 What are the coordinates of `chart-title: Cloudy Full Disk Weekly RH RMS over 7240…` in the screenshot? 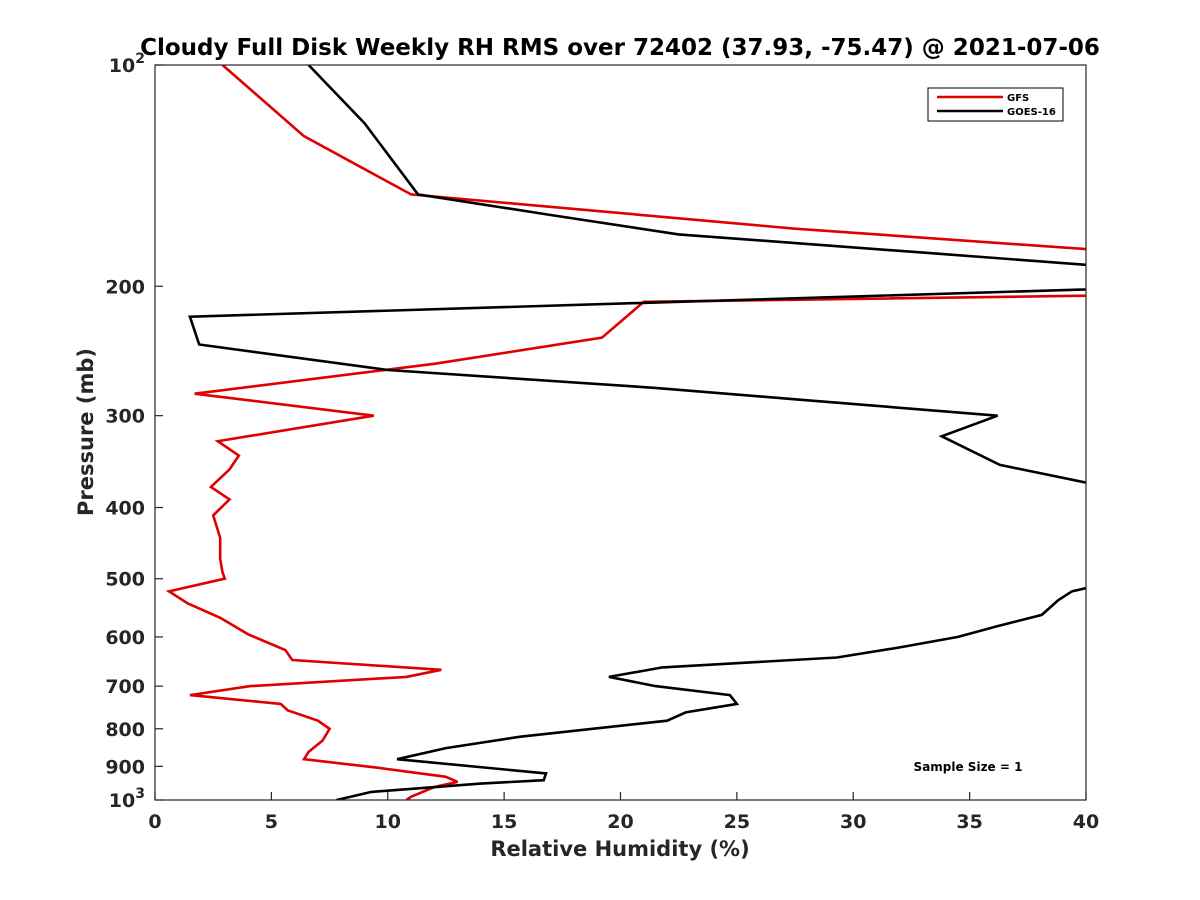 It's located at (620, 48).